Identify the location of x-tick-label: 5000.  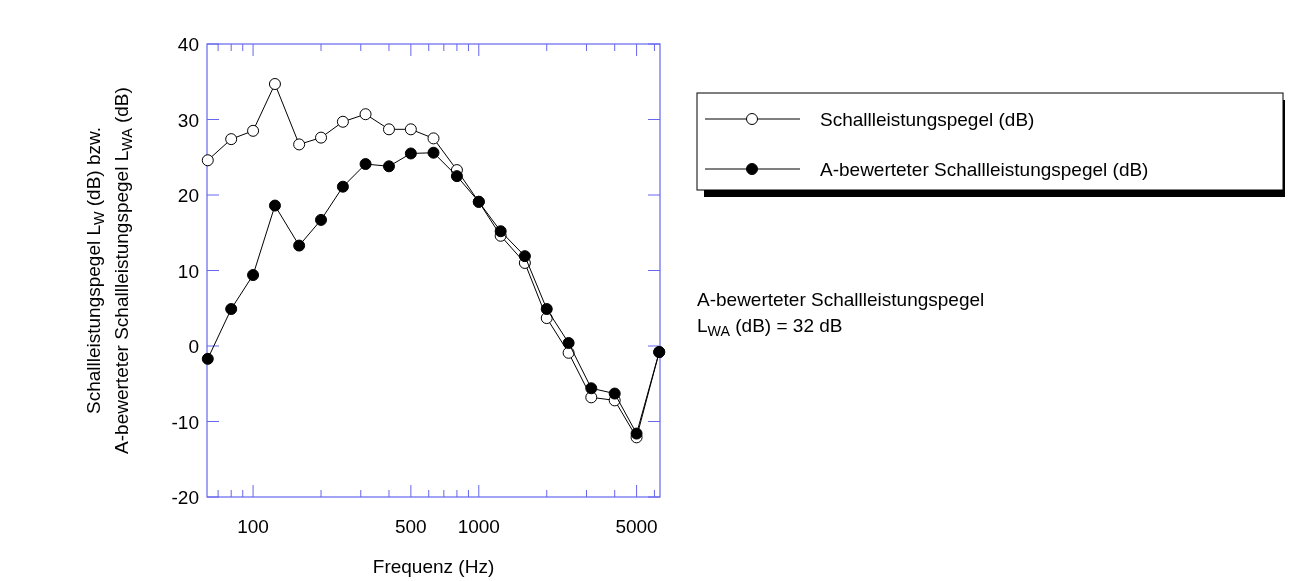
(636, 526).